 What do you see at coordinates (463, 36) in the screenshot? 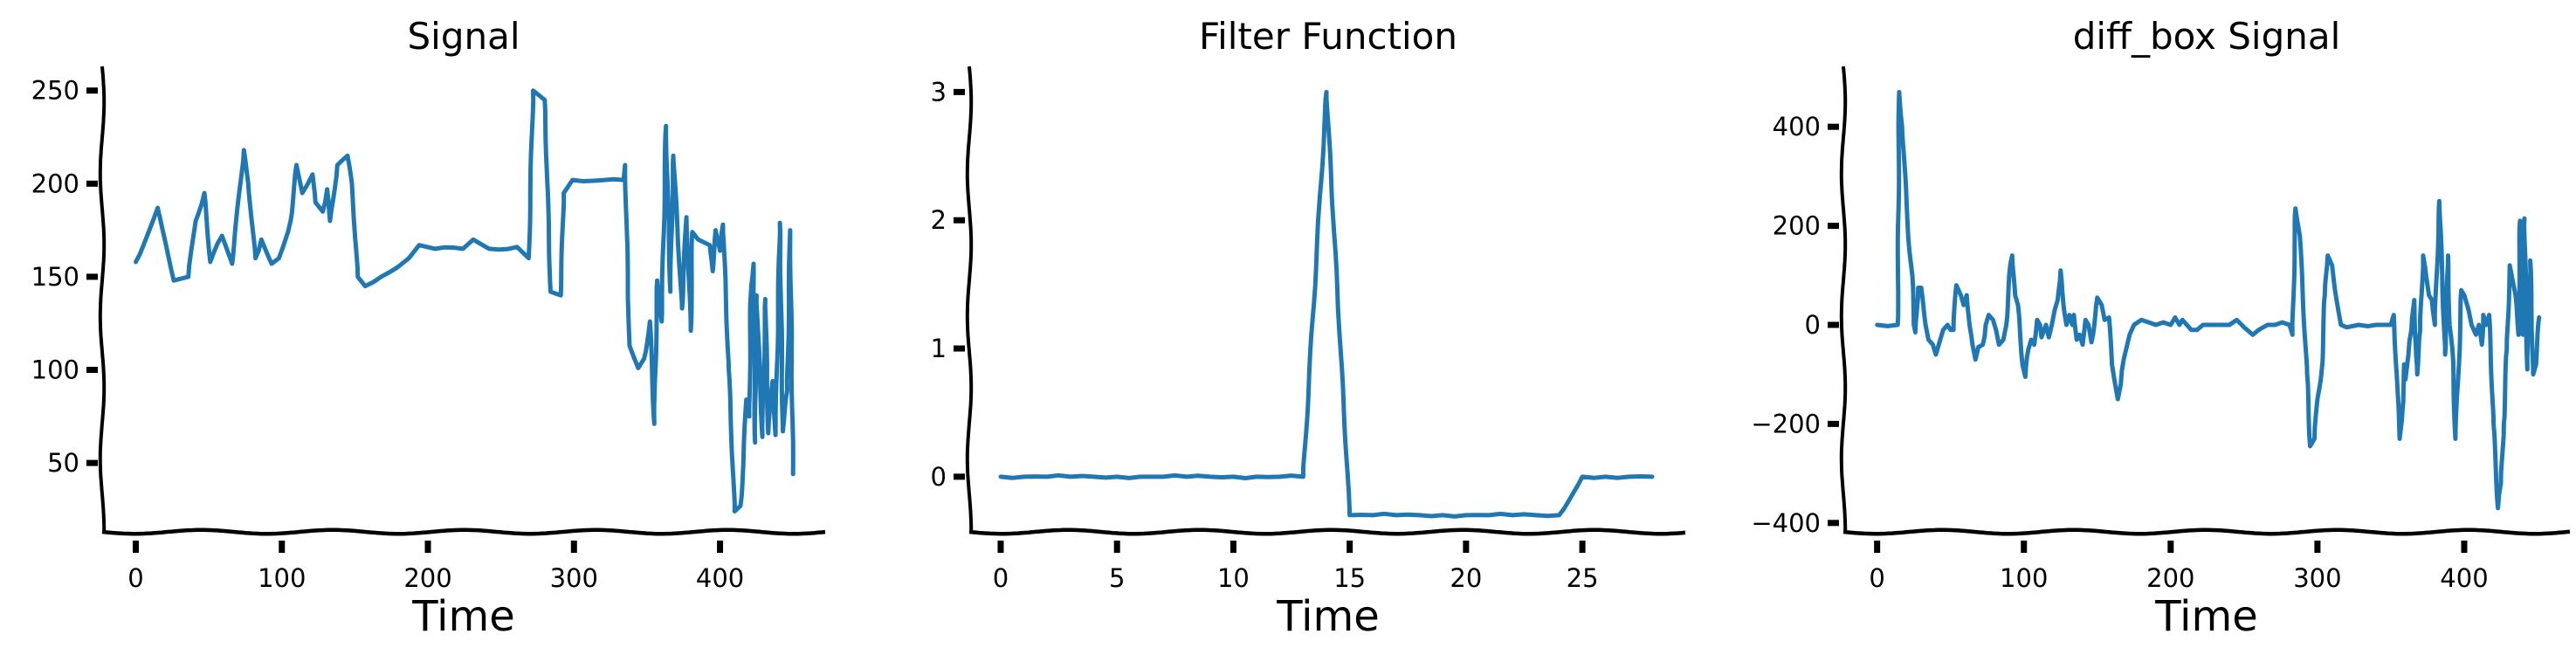
I see `chart-title: Signal` at bounding box center [463, 36].